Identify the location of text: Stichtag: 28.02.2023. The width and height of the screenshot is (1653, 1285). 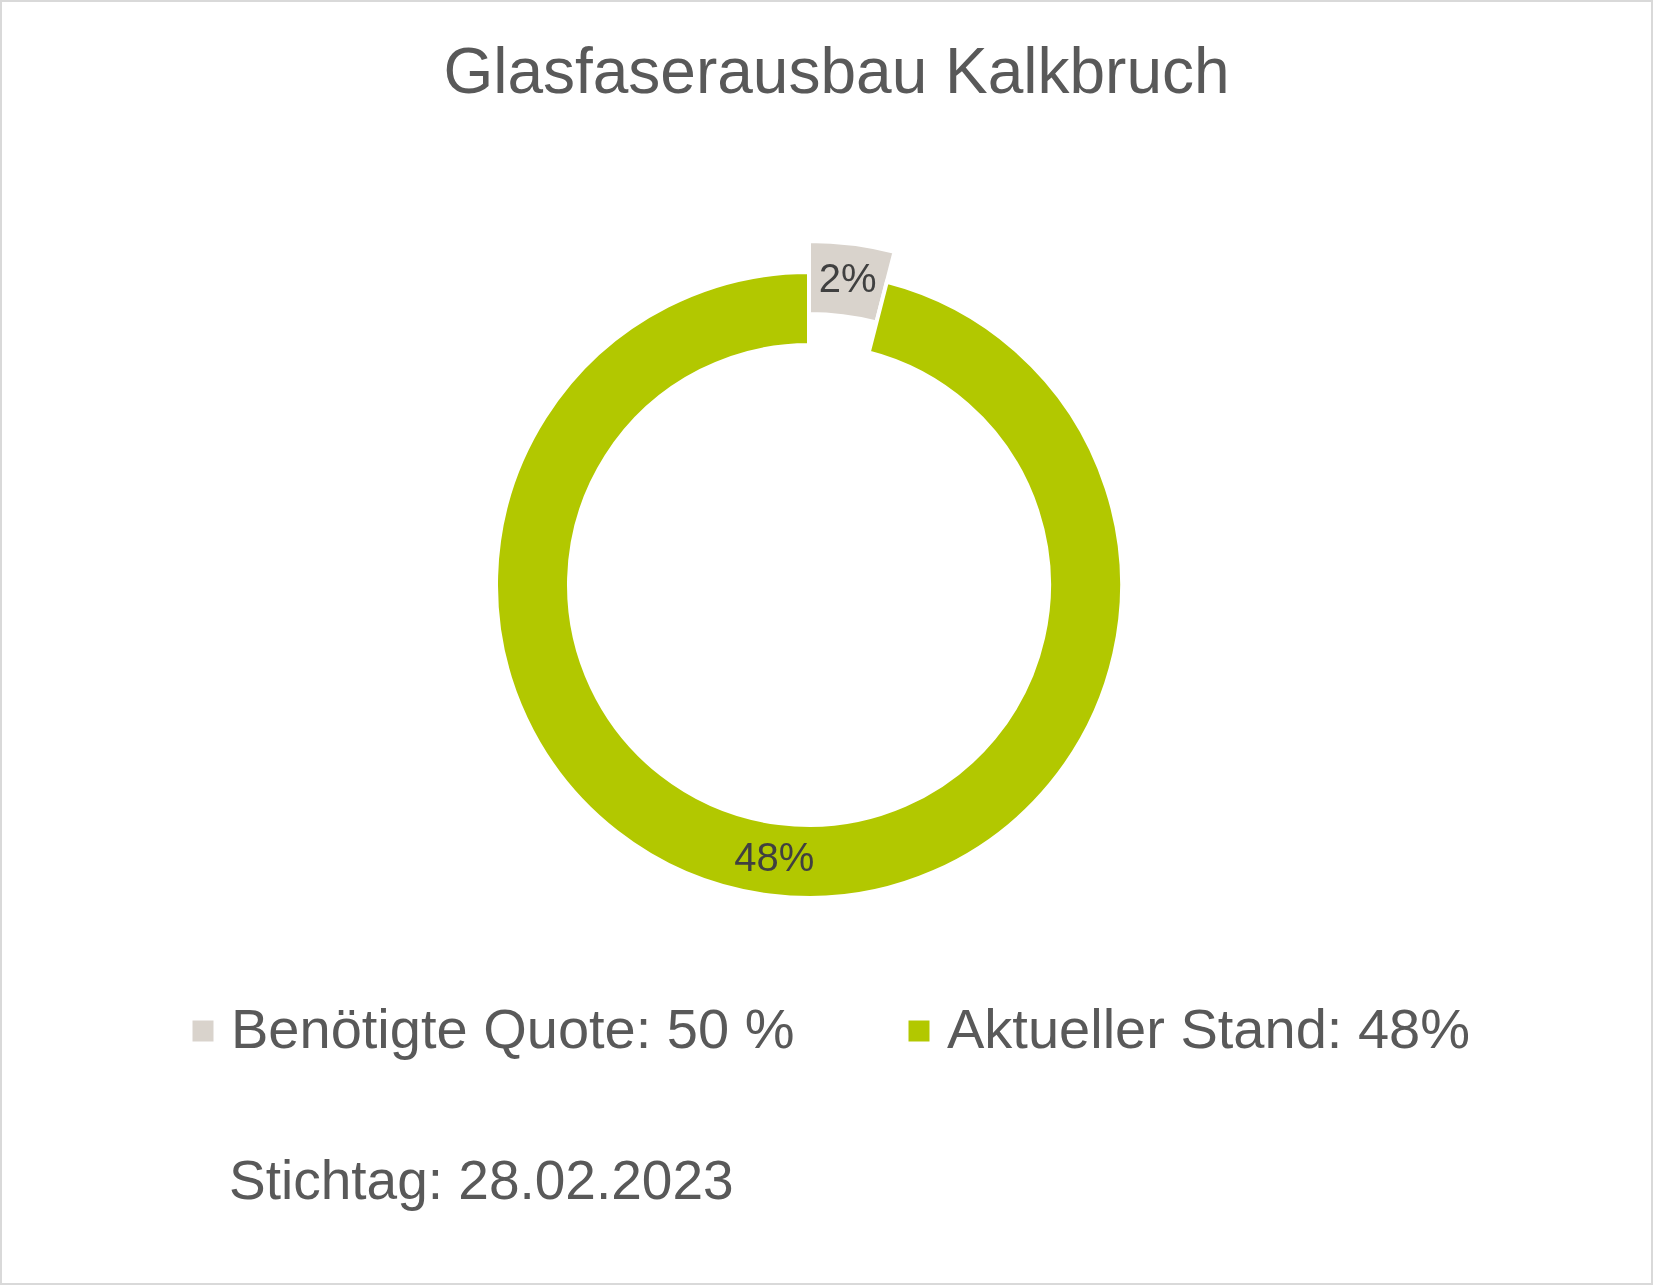
(481, 1180).